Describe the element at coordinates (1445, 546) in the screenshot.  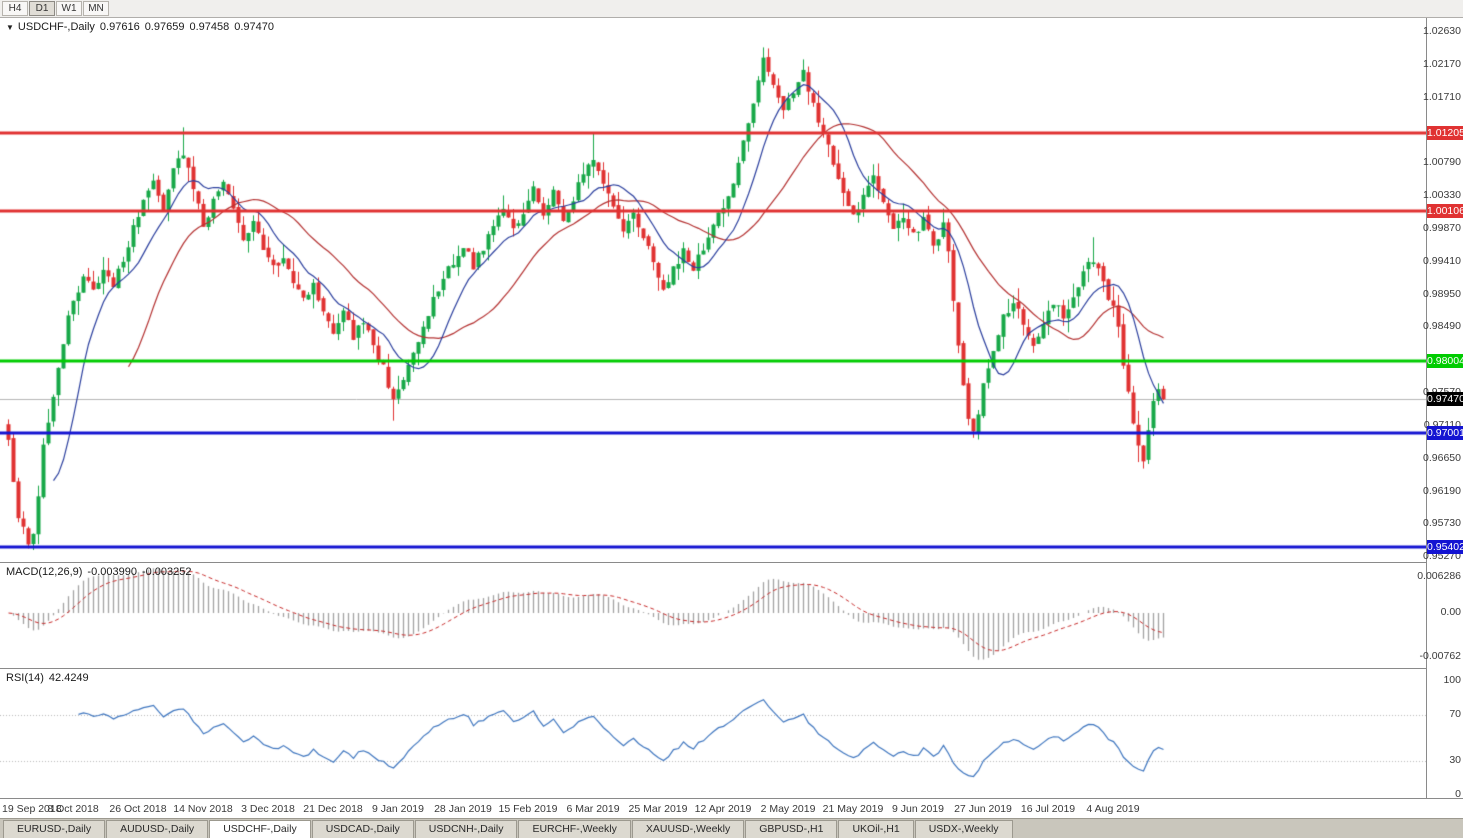
I see `level-price-badge: 0.95402` at that location.